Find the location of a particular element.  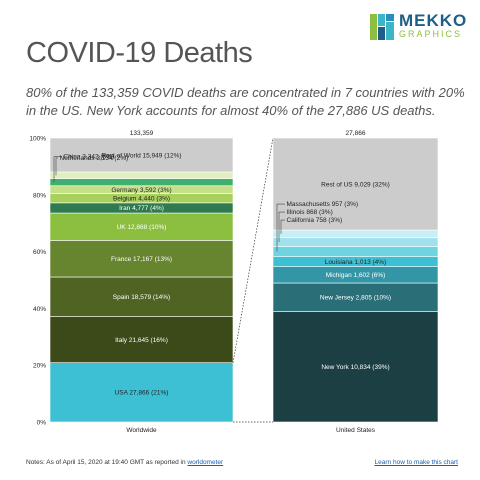

segment-label: Italy 21,645 (16%) is located at coordinates (141, 340).